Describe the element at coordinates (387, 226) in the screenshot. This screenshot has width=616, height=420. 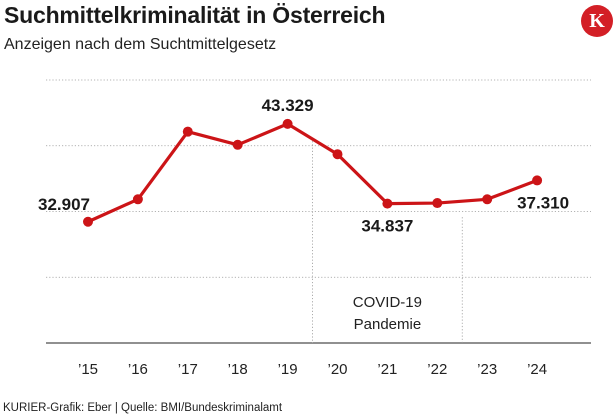
I see `data-label: 34.837` at that location.